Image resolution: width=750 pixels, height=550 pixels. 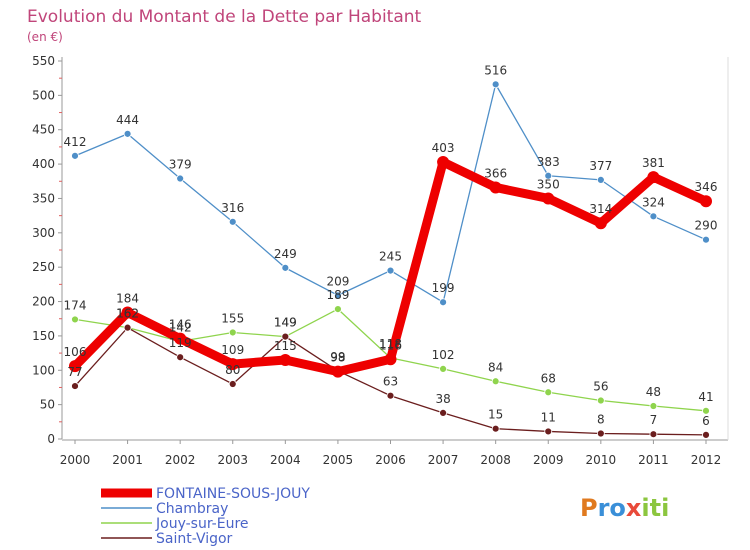 I want to click on x-tick-label: 2004, so click(x=285, y=460).